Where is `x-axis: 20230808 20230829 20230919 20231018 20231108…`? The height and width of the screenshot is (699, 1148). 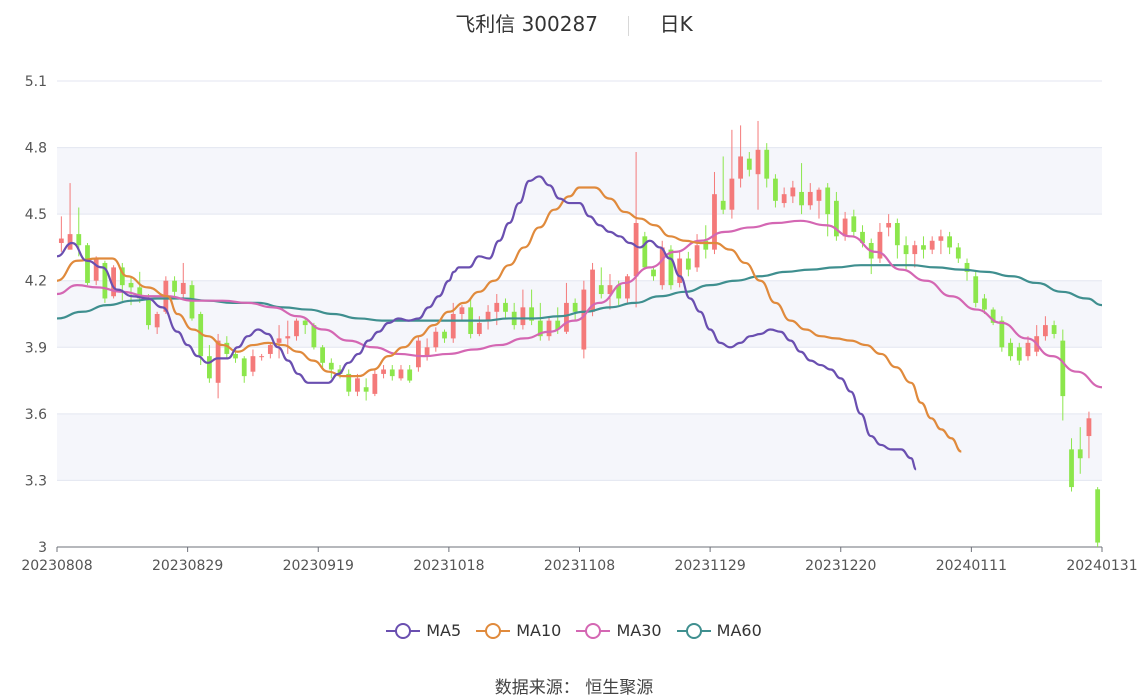
x-axis: 20230808 20230829 20230919 20231018 20231108… is located at coordinates (579, 560).